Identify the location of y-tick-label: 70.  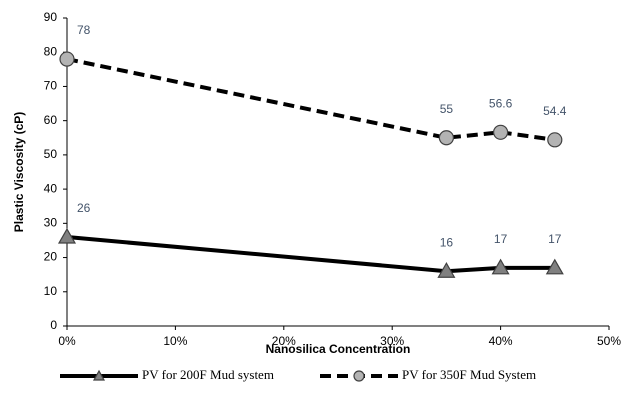
(51, 86).